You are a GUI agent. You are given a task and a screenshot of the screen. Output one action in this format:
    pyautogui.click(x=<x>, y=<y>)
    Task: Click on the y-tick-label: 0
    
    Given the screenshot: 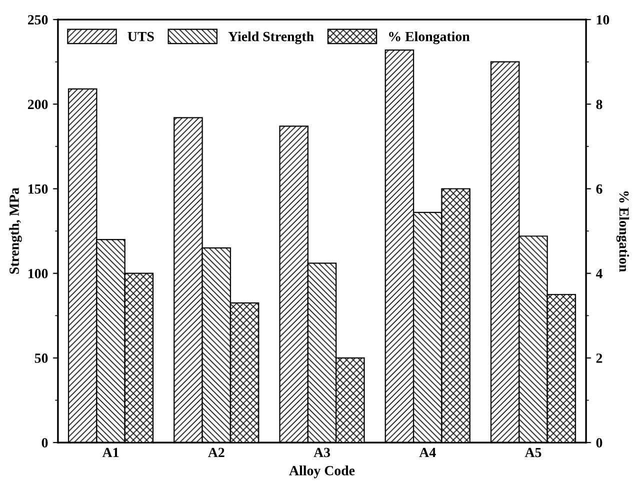 What is the action you would take?
    pyautogui.click(x=45, y=443)
    